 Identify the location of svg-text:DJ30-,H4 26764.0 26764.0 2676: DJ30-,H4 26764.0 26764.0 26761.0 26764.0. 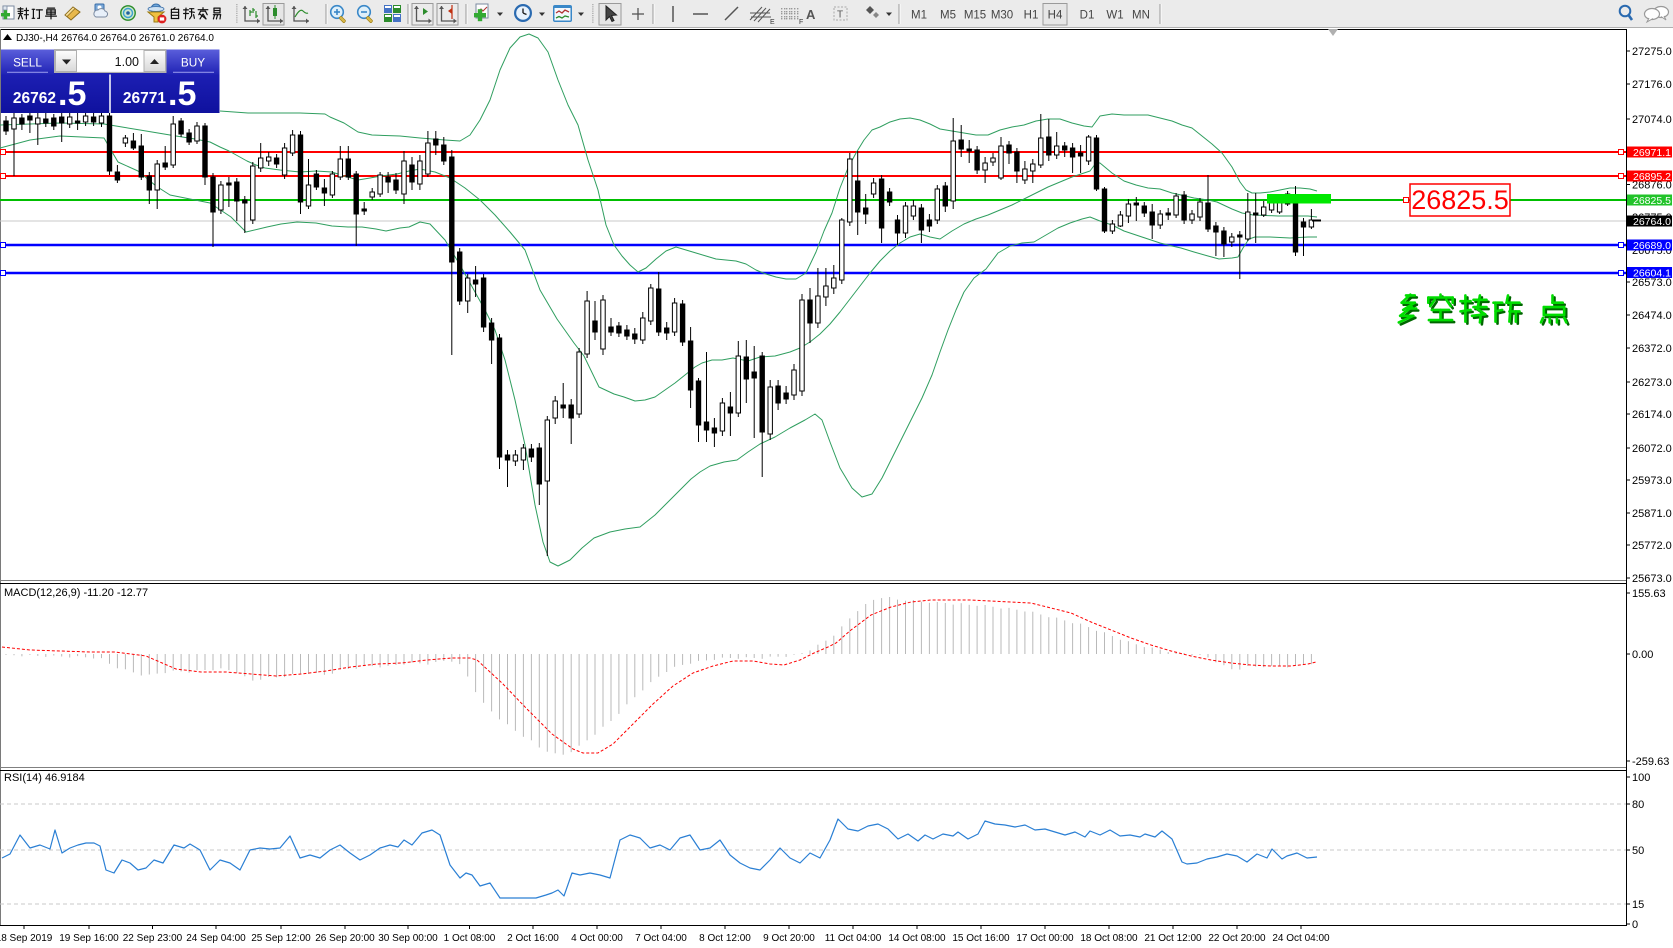
(115, 38).